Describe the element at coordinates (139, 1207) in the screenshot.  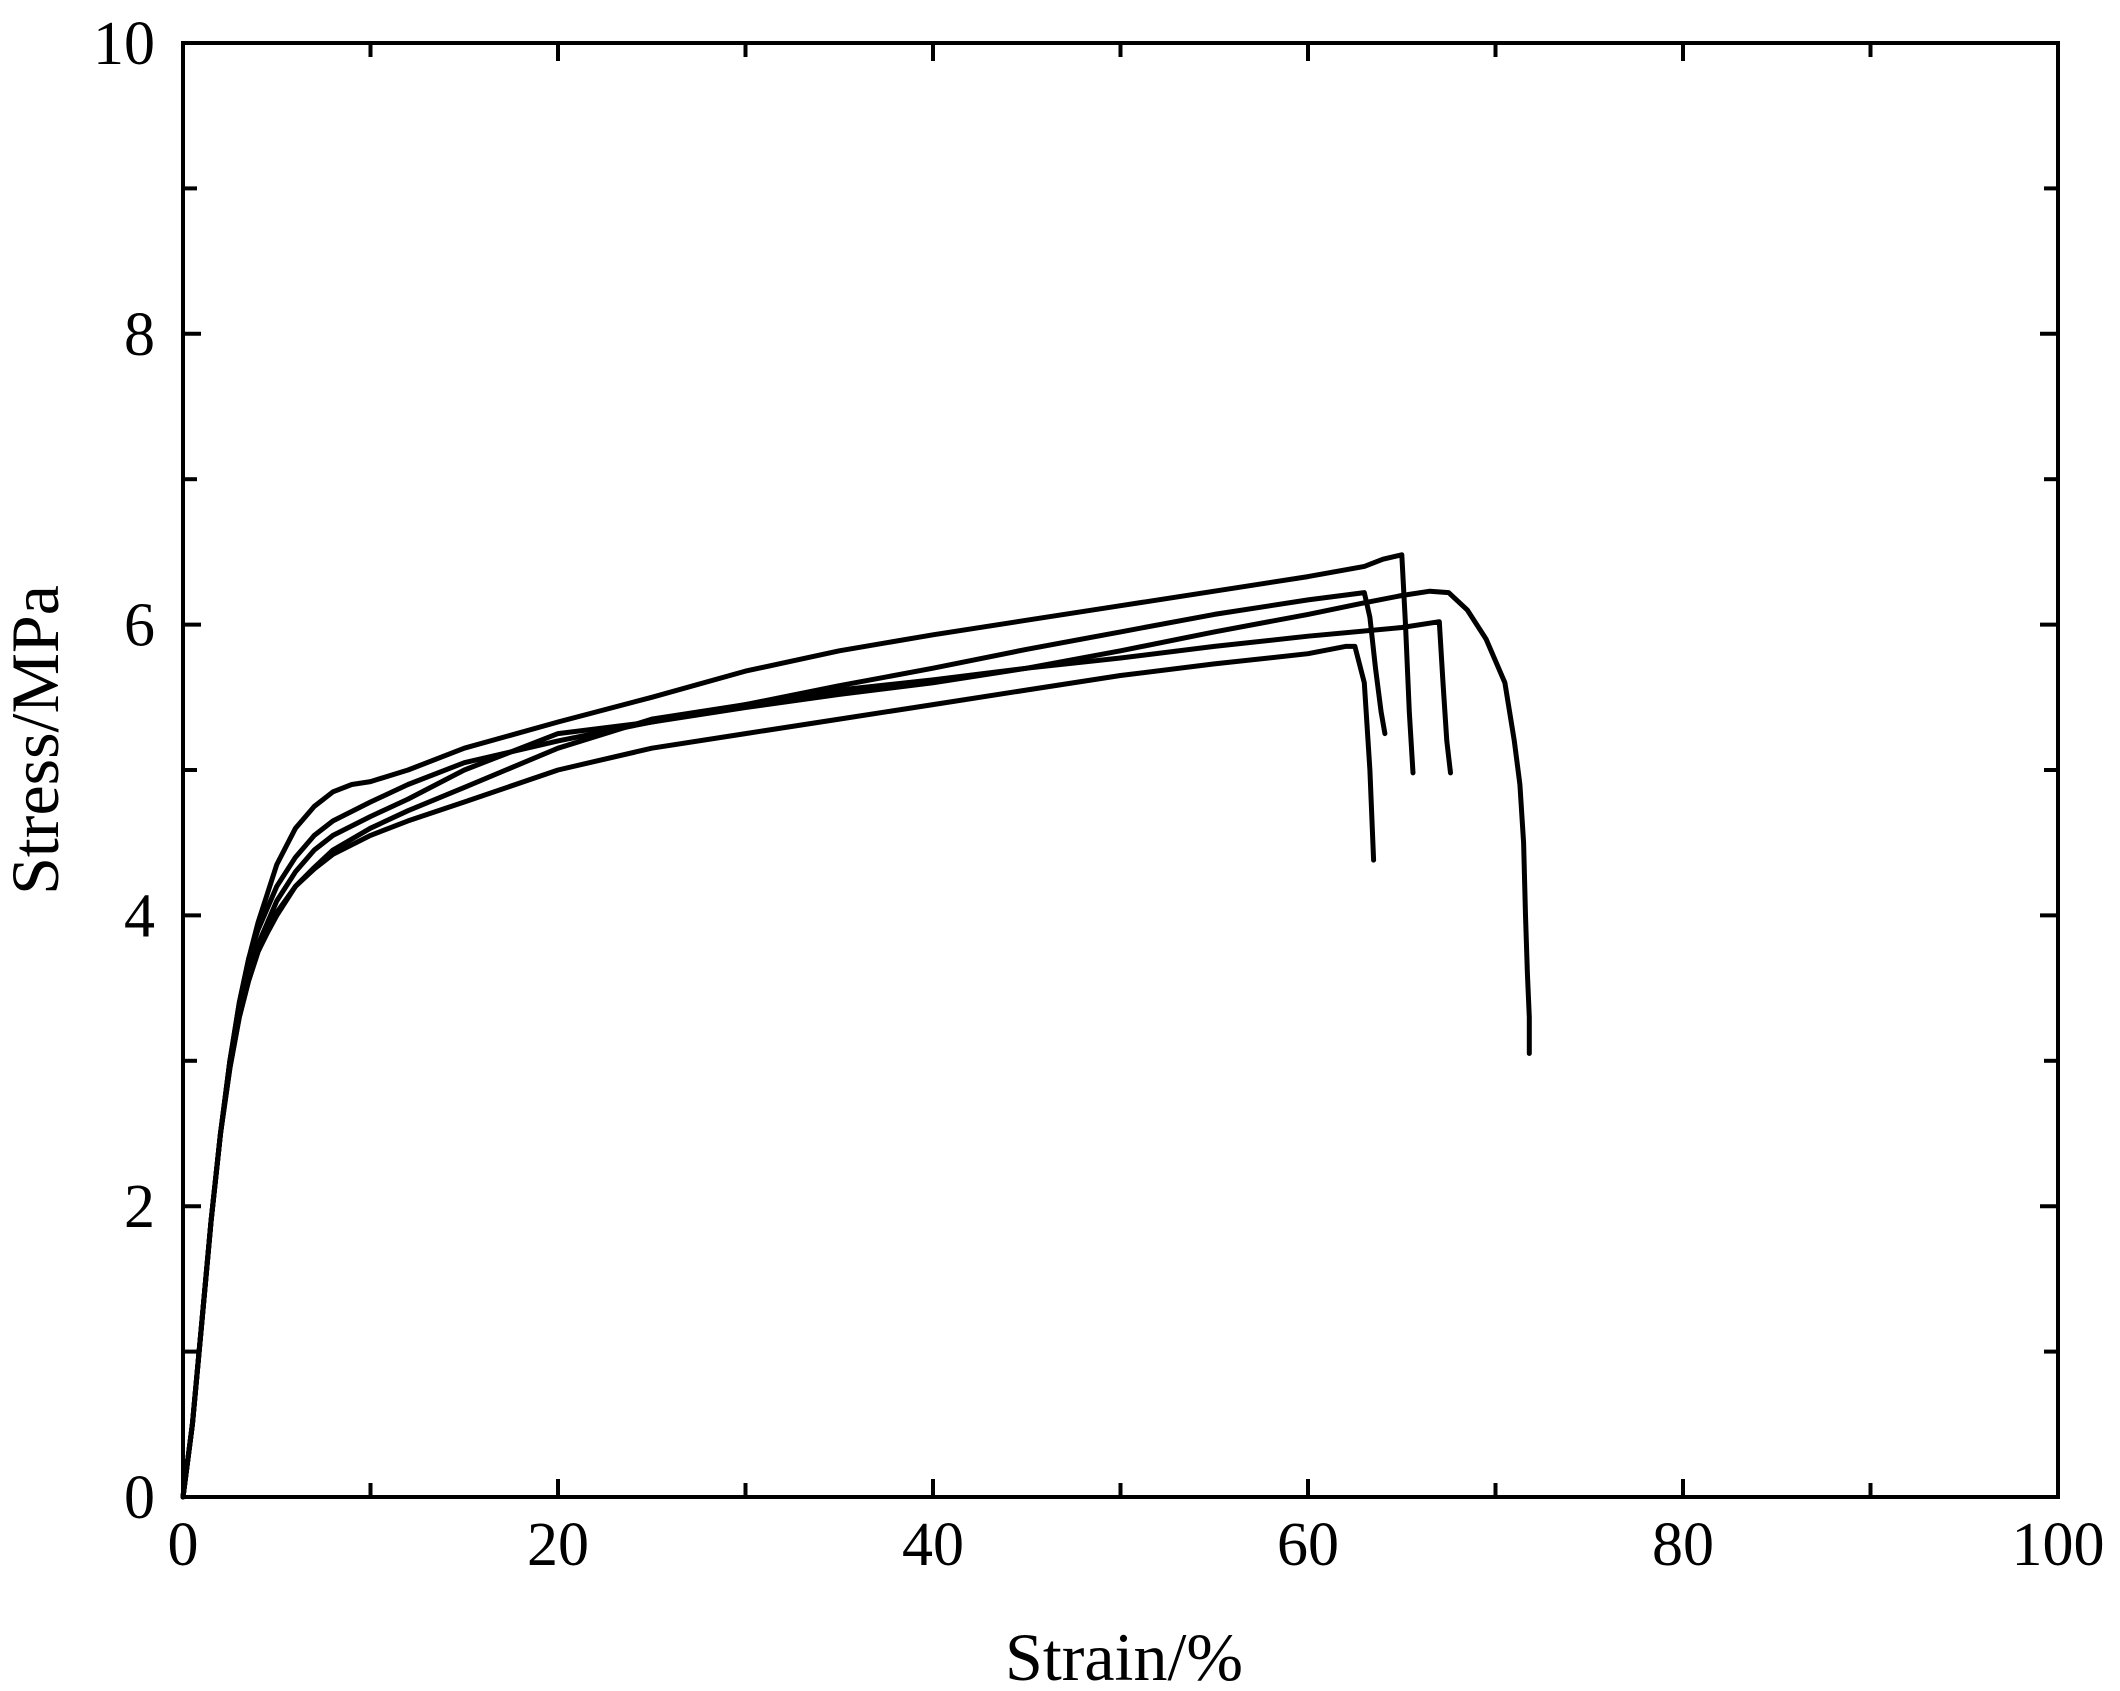
I see `y-tick-label: 2` at that location.